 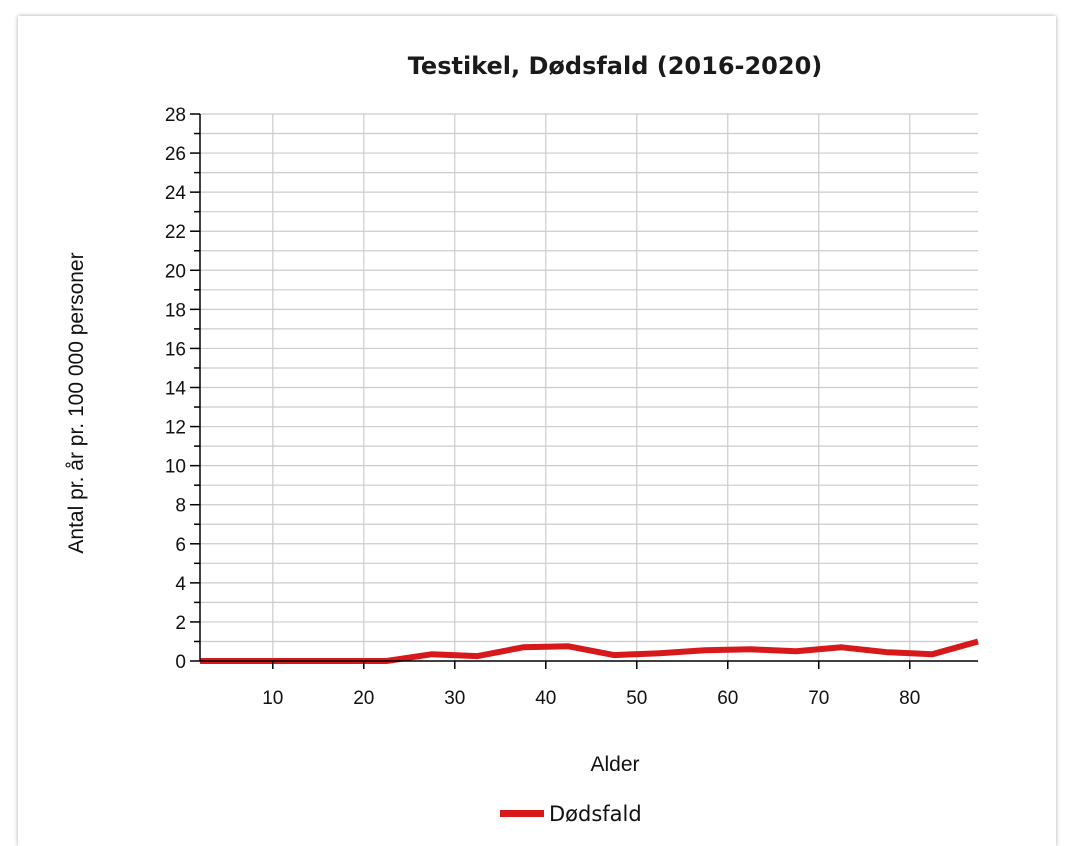 What do you see at coordinates (175, 271) in the screenshot?
I see `y-tick-label: 20` at bounding box center [175, 271].